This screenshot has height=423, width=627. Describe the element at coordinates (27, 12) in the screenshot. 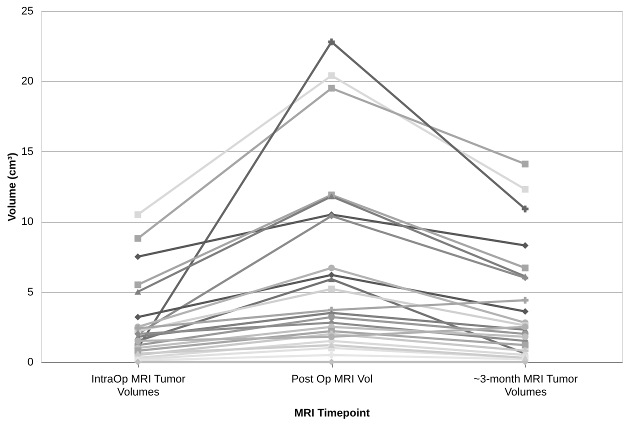

I see `y-tick-label: 25` at that location.